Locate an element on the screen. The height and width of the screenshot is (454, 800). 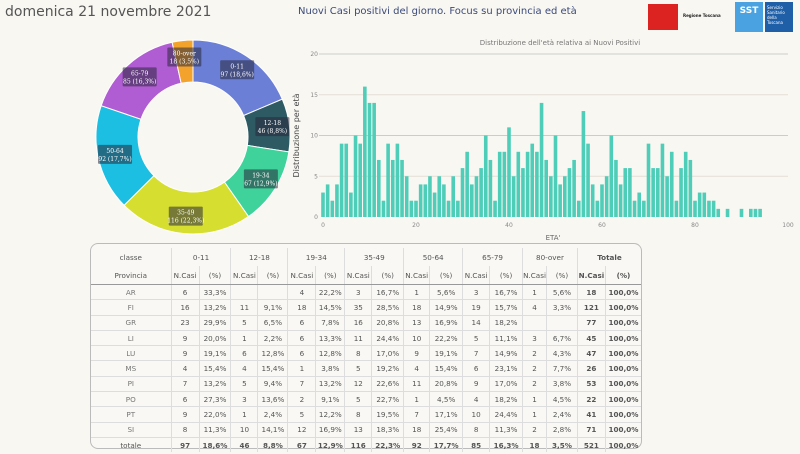
table-cell: 18,2% is located at coordinates (506, 399).